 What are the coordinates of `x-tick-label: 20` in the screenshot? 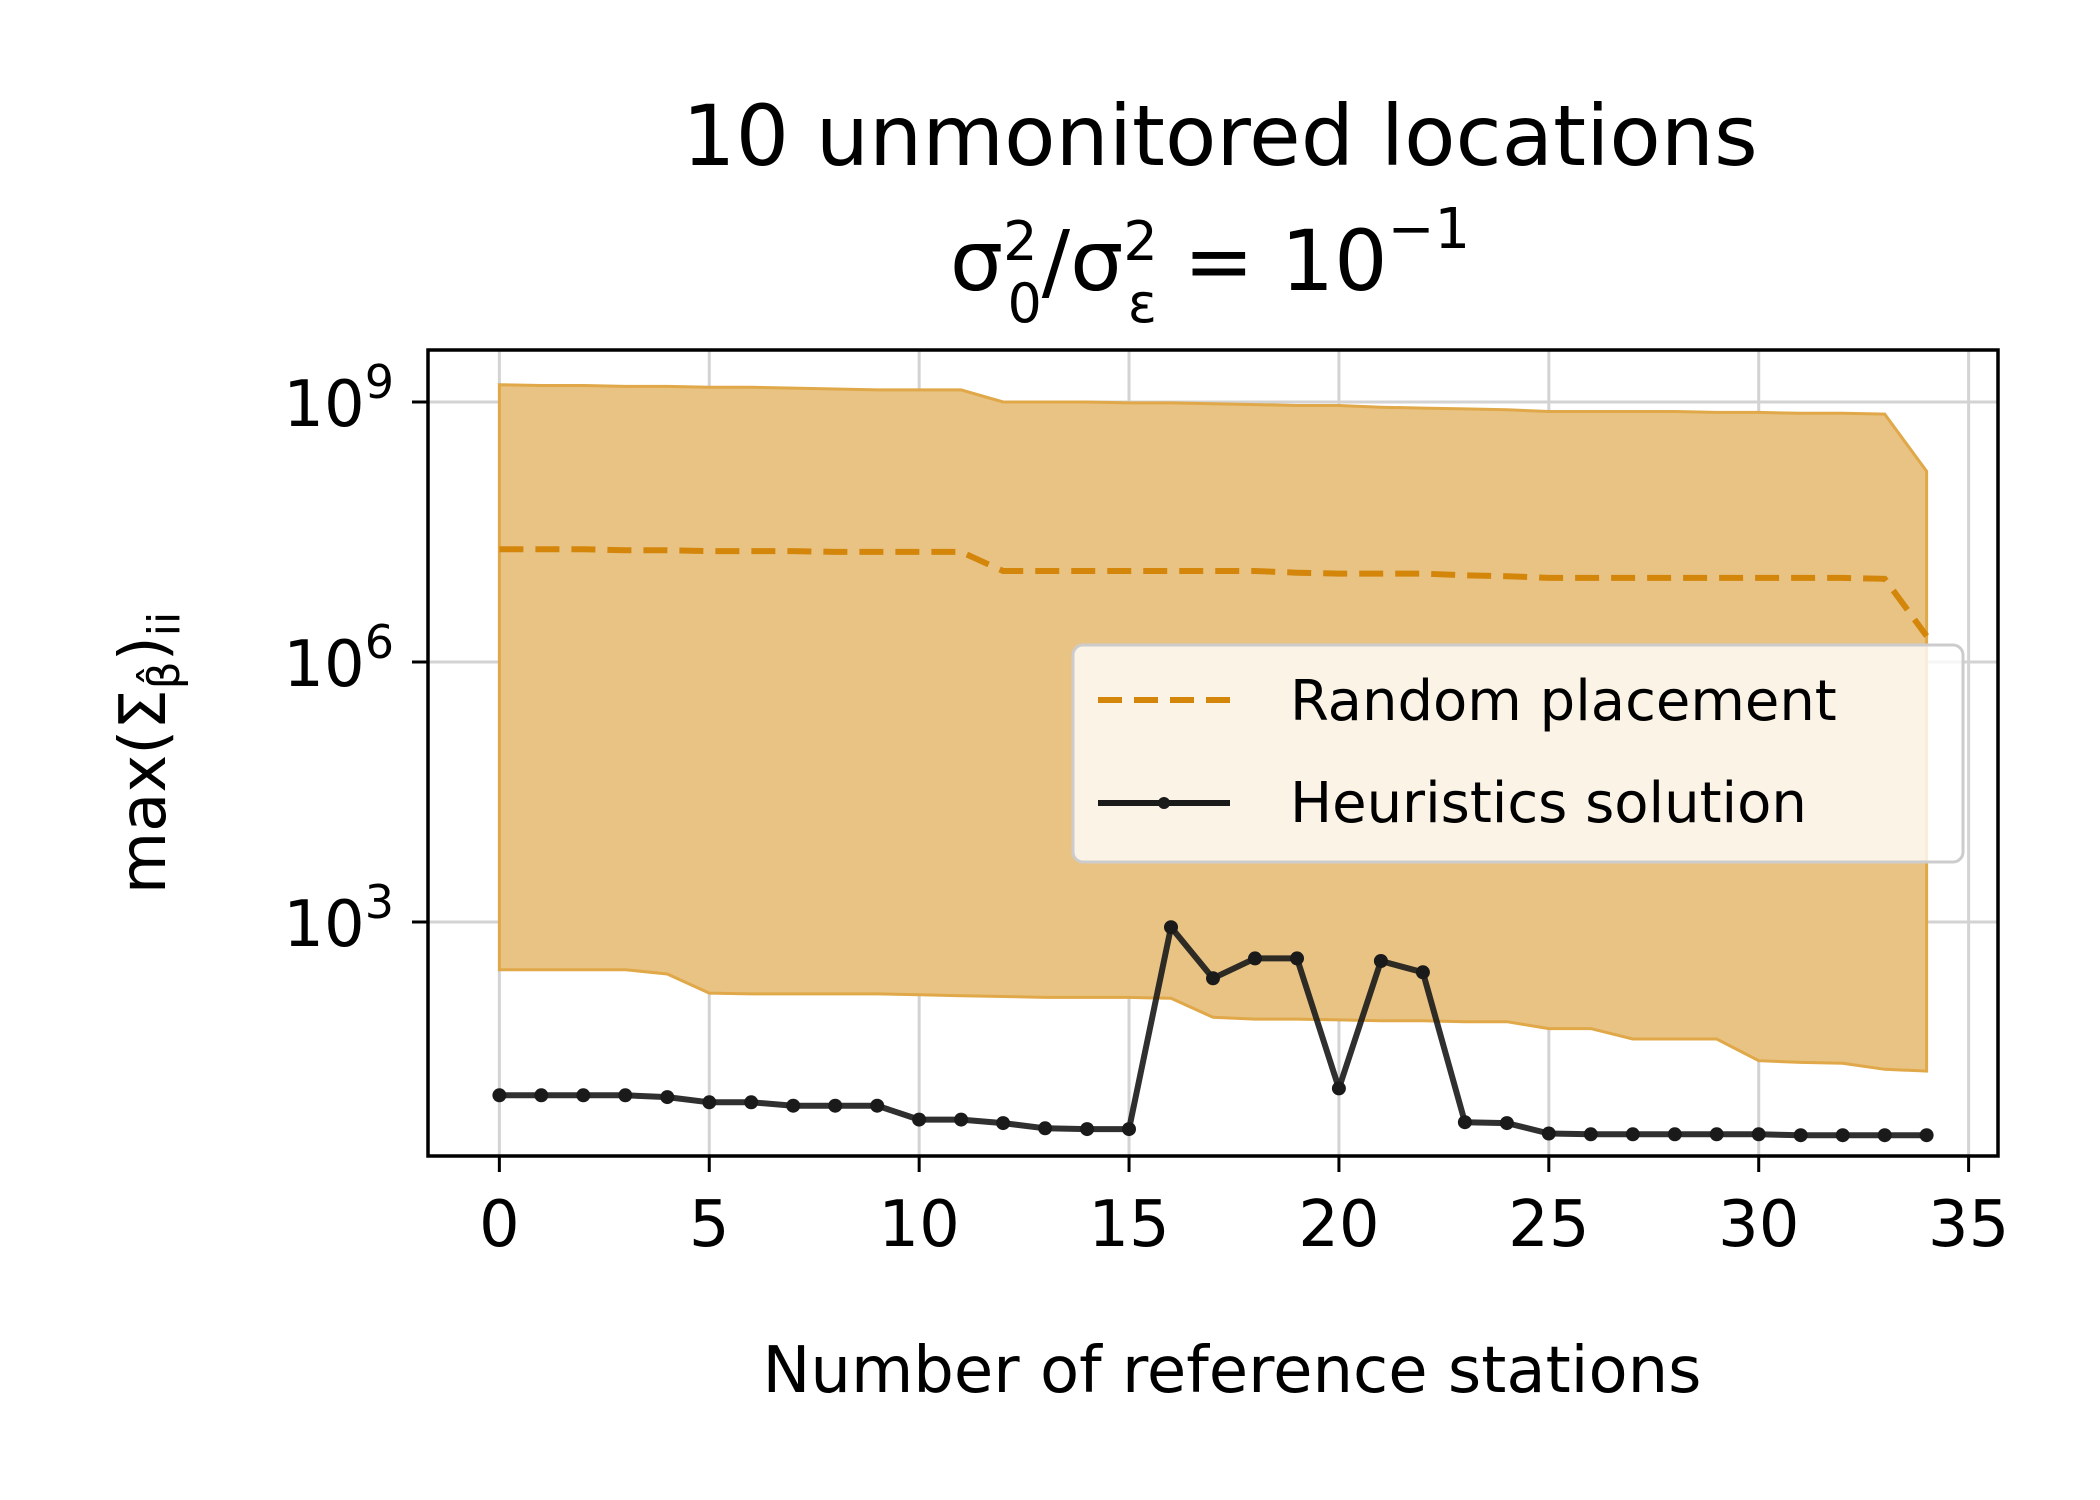 It's located at (1338, 1225).